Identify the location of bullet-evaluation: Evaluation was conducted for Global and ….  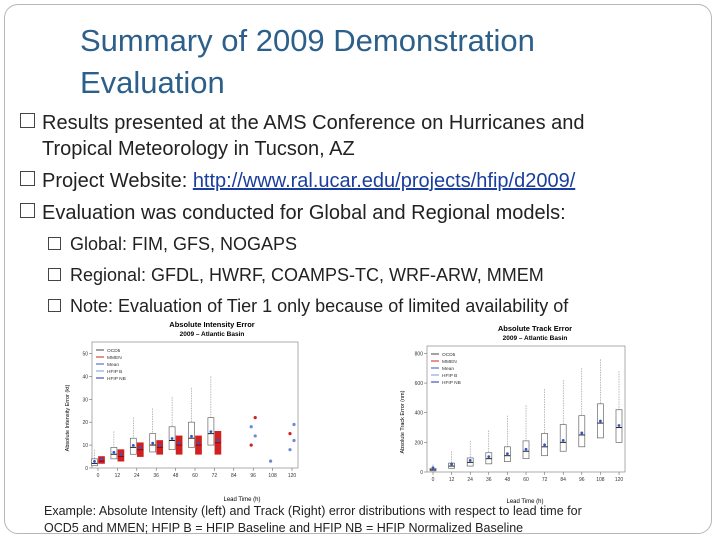
(365, 213).